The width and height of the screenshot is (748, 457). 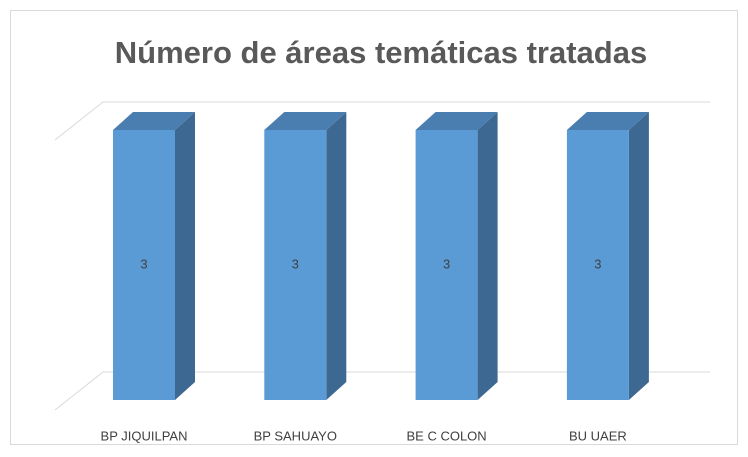 What do you see at coordinates (381, 52) in the screenshot?
I see `chart-title: Número de áreas temáticas tratadas` at bounding box center [381, 52].